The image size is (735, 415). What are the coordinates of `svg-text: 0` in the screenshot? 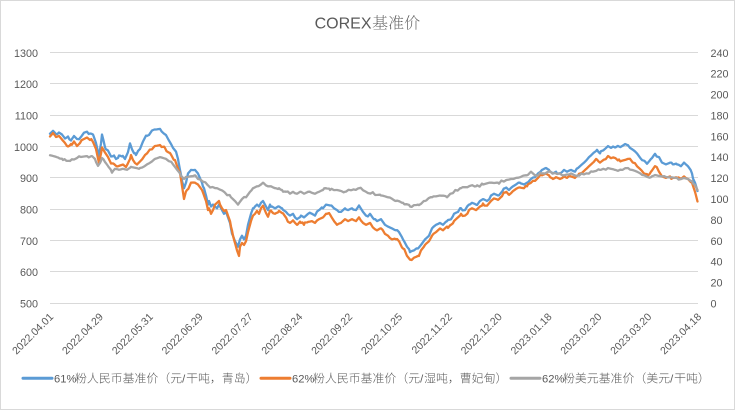 It's located at (714, 304).